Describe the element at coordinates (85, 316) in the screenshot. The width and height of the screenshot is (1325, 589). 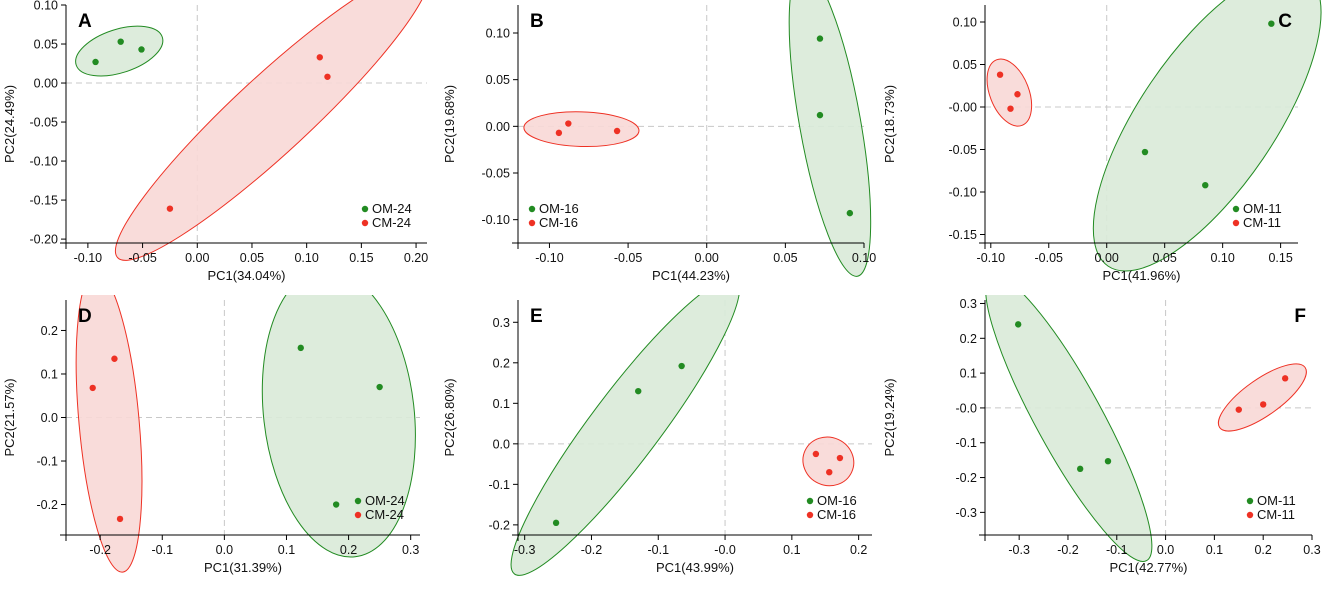
I see `panel-letter: D` at that location.